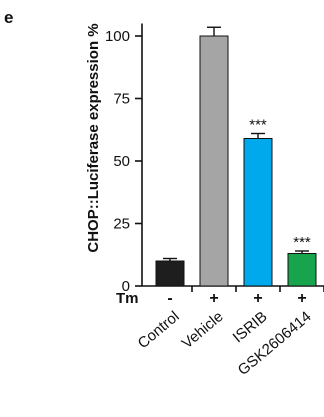  I want to click on bar-vehicle, so click(214, 161).